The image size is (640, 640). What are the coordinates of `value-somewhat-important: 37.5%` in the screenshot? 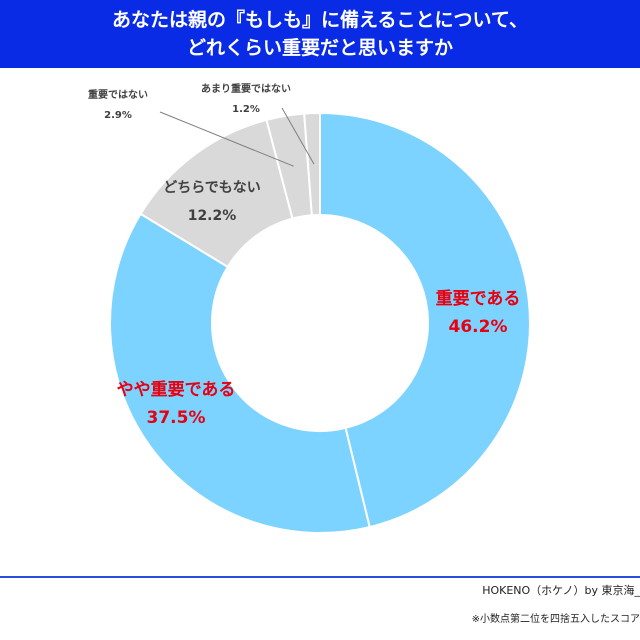 It's located at (176, 418).